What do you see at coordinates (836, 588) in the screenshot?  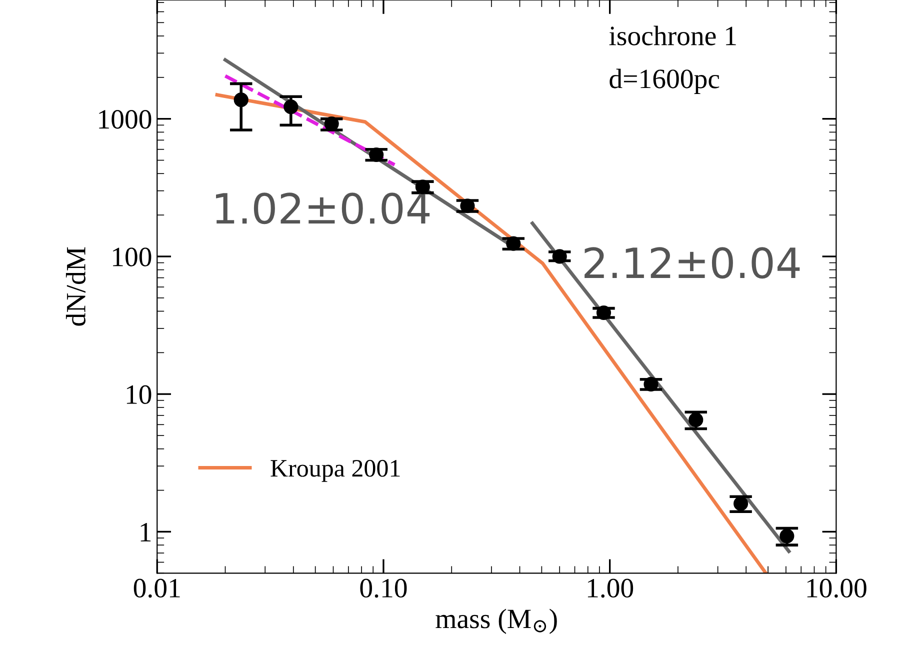 I see `x-tick-label: 10.00` at bounding box center [836, 588].